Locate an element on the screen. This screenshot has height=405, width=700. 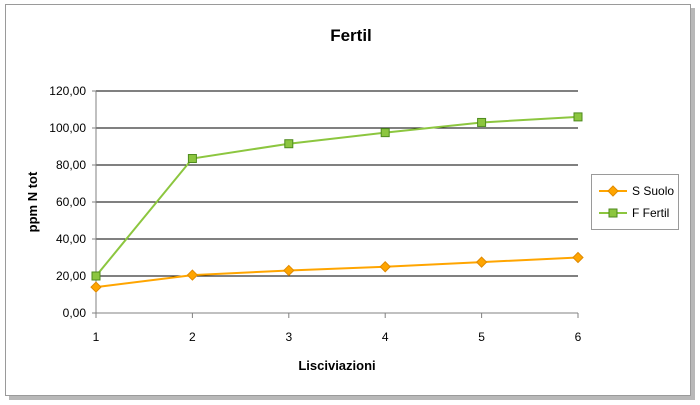
chart-title: Fertil is located at coordinates (351, 35).